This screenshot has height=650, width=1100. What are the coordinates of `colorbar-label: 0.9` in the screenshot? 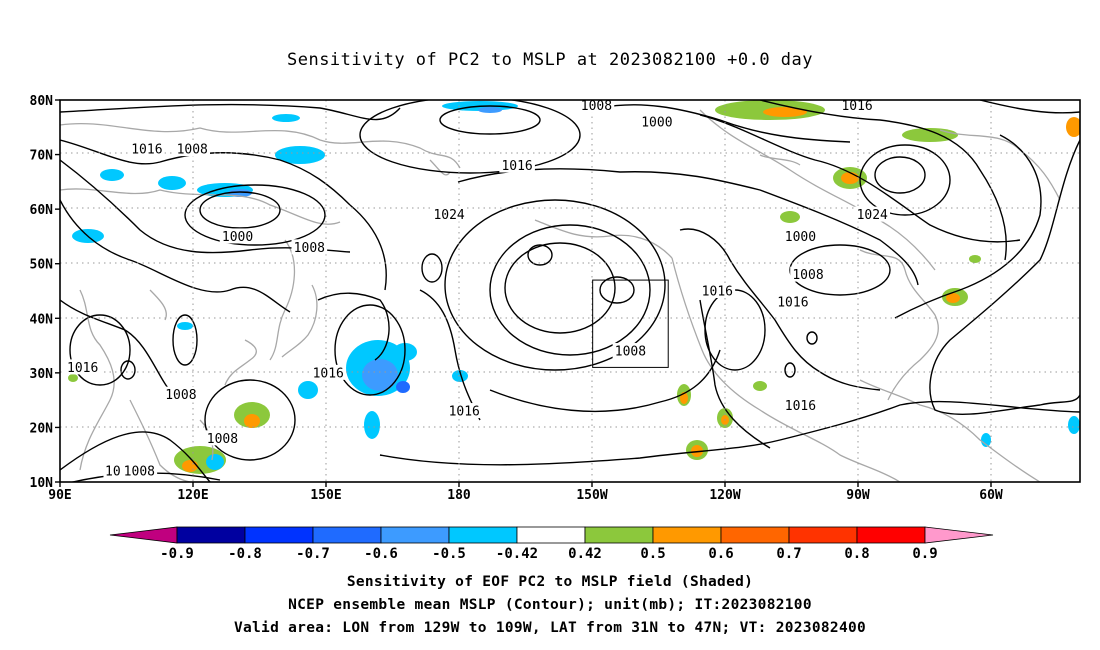 It's located at (924, 554).